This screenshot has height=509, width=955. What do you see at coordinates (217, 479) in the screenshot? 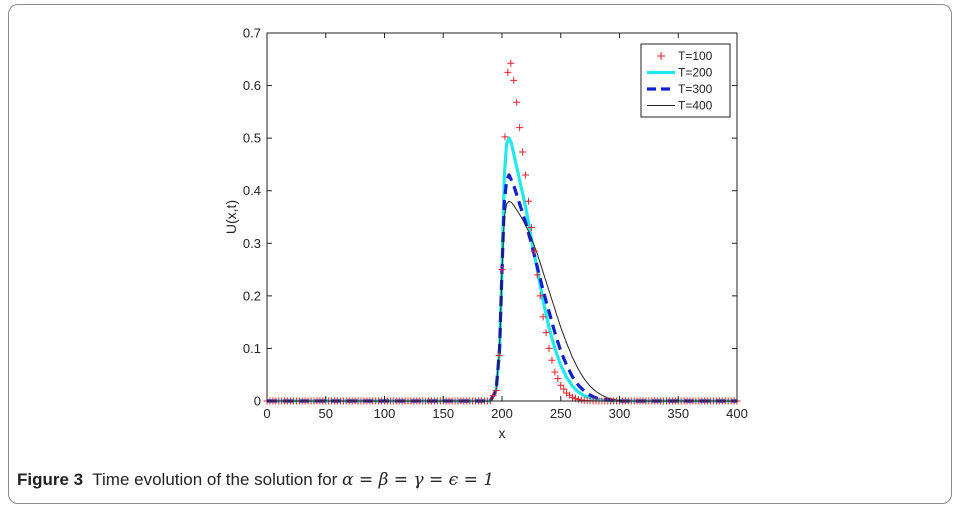
I see `caption-text: Time evolution of the solution for` at bounding box center [217, 479].